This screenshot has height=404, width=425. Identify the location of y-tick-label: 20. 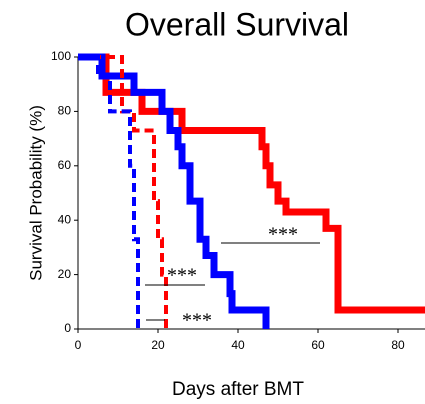
(65, 274).